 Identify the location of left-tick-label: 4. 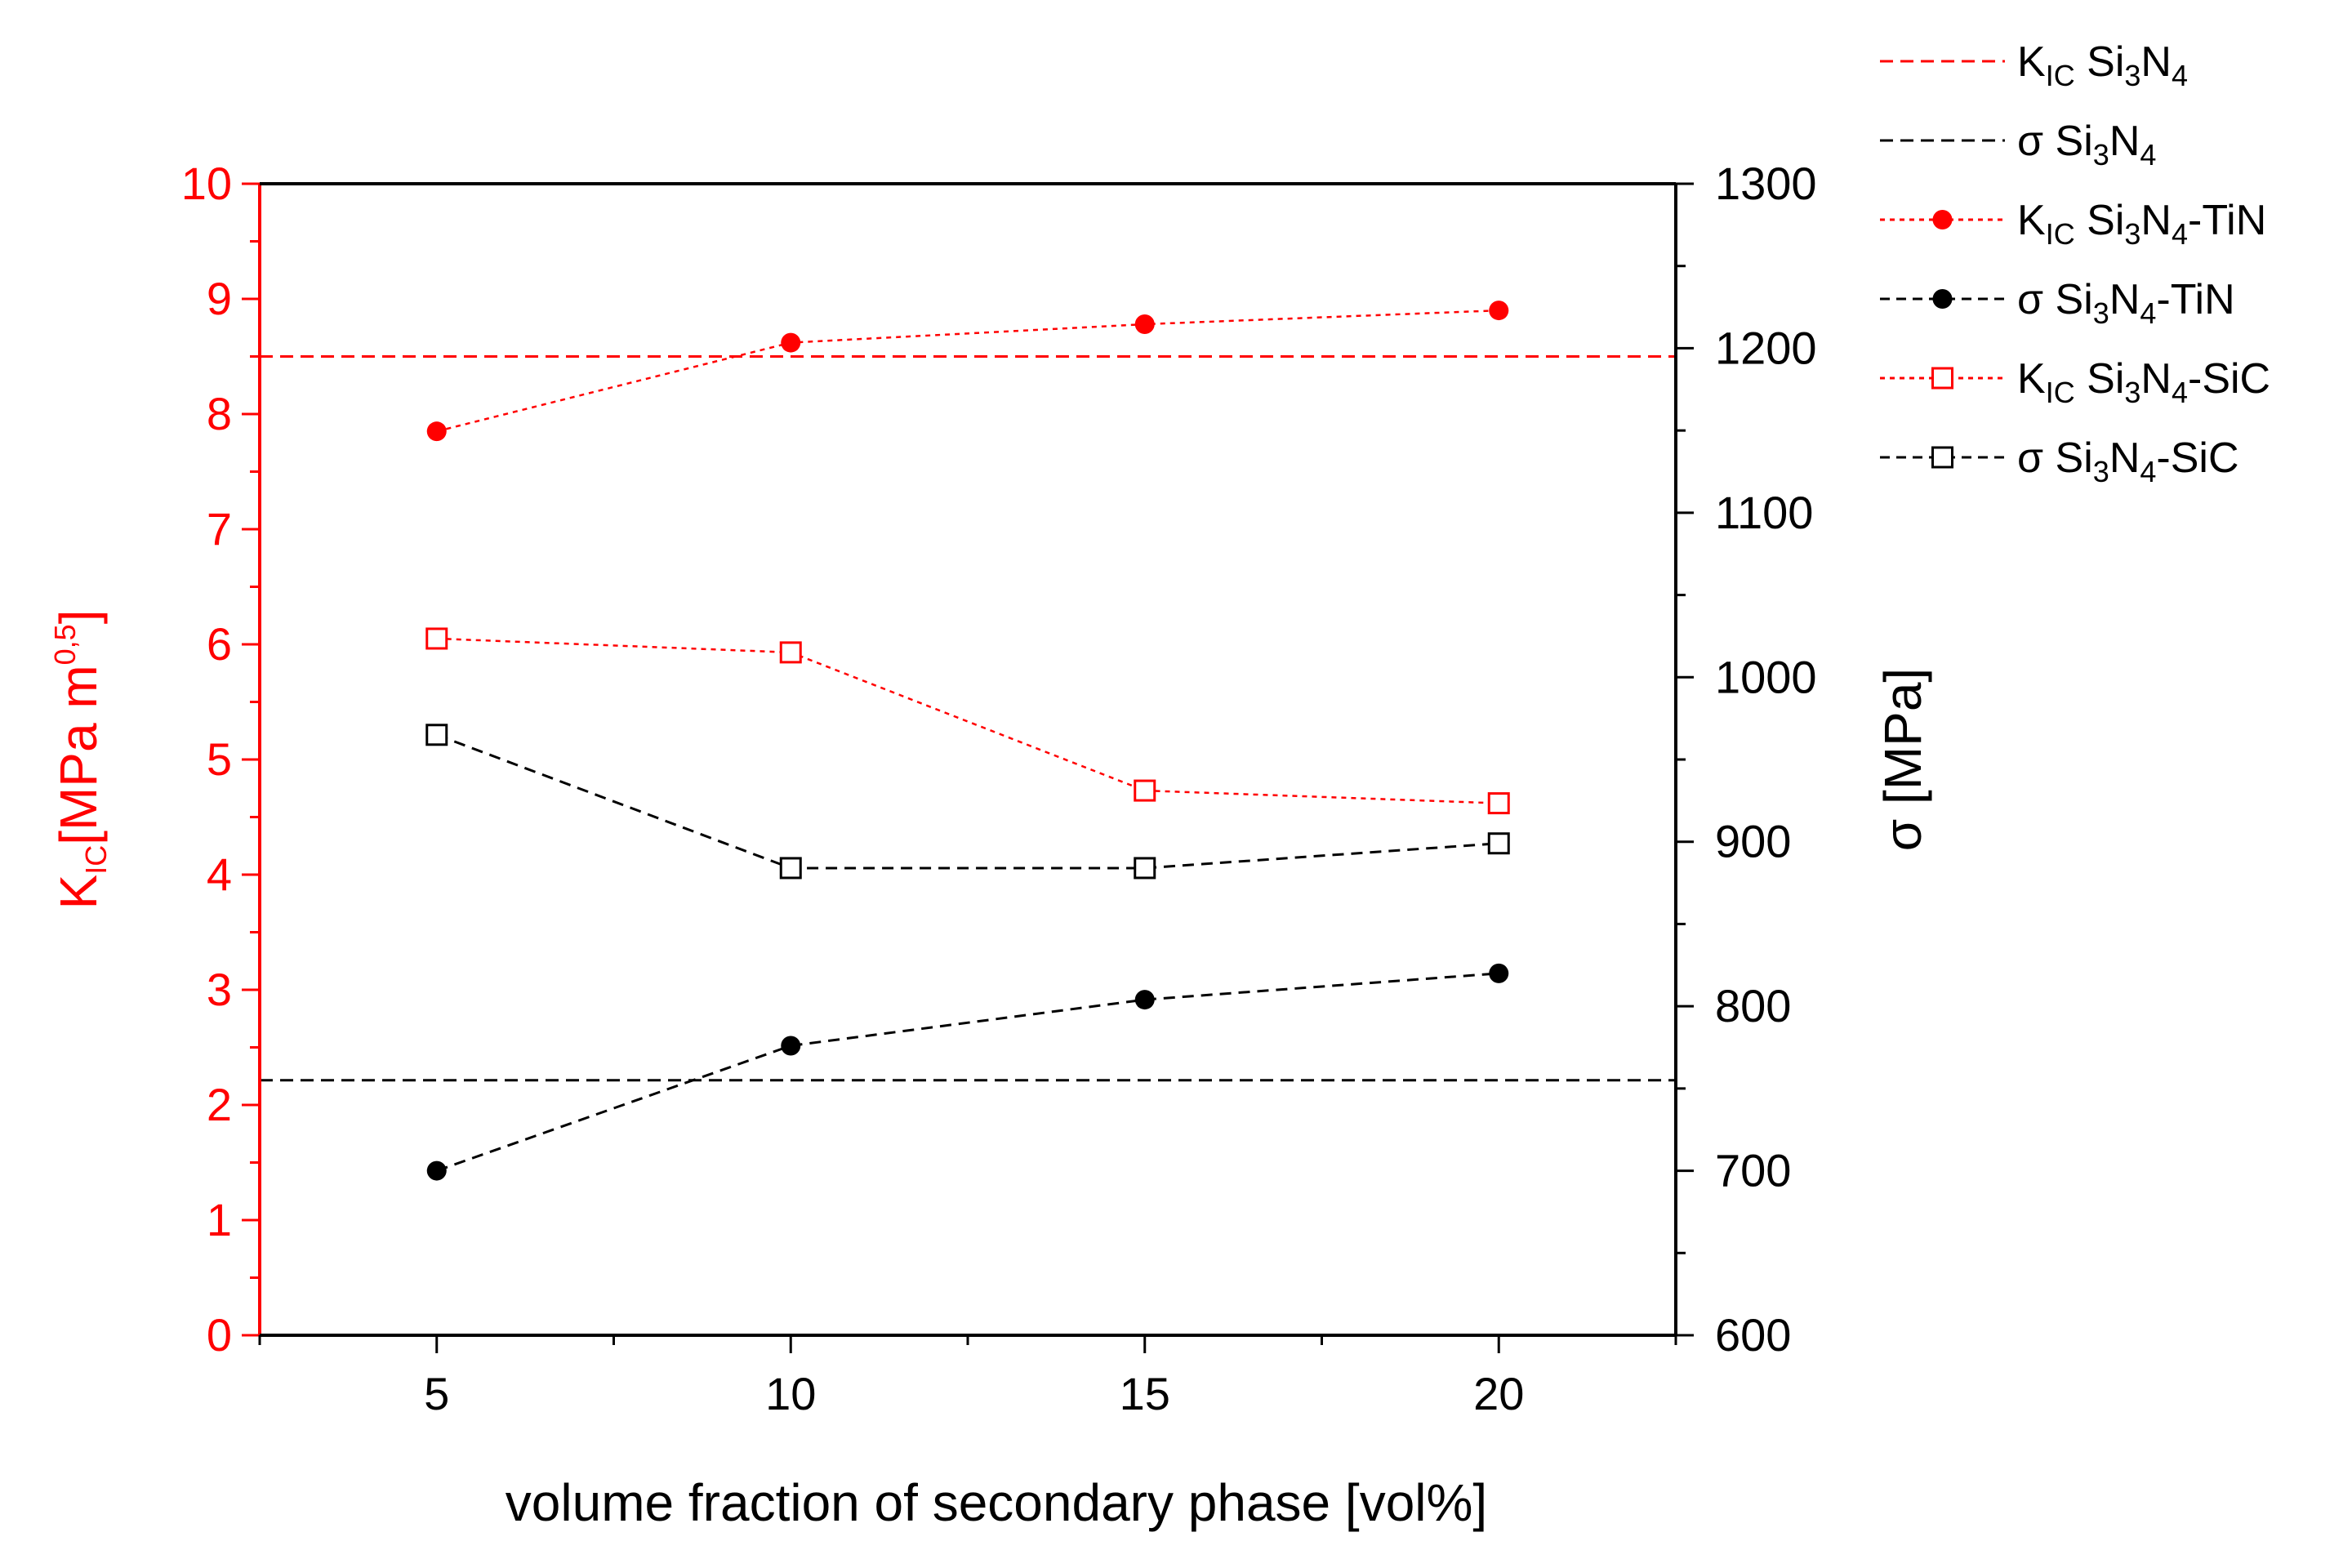
(219, 874).